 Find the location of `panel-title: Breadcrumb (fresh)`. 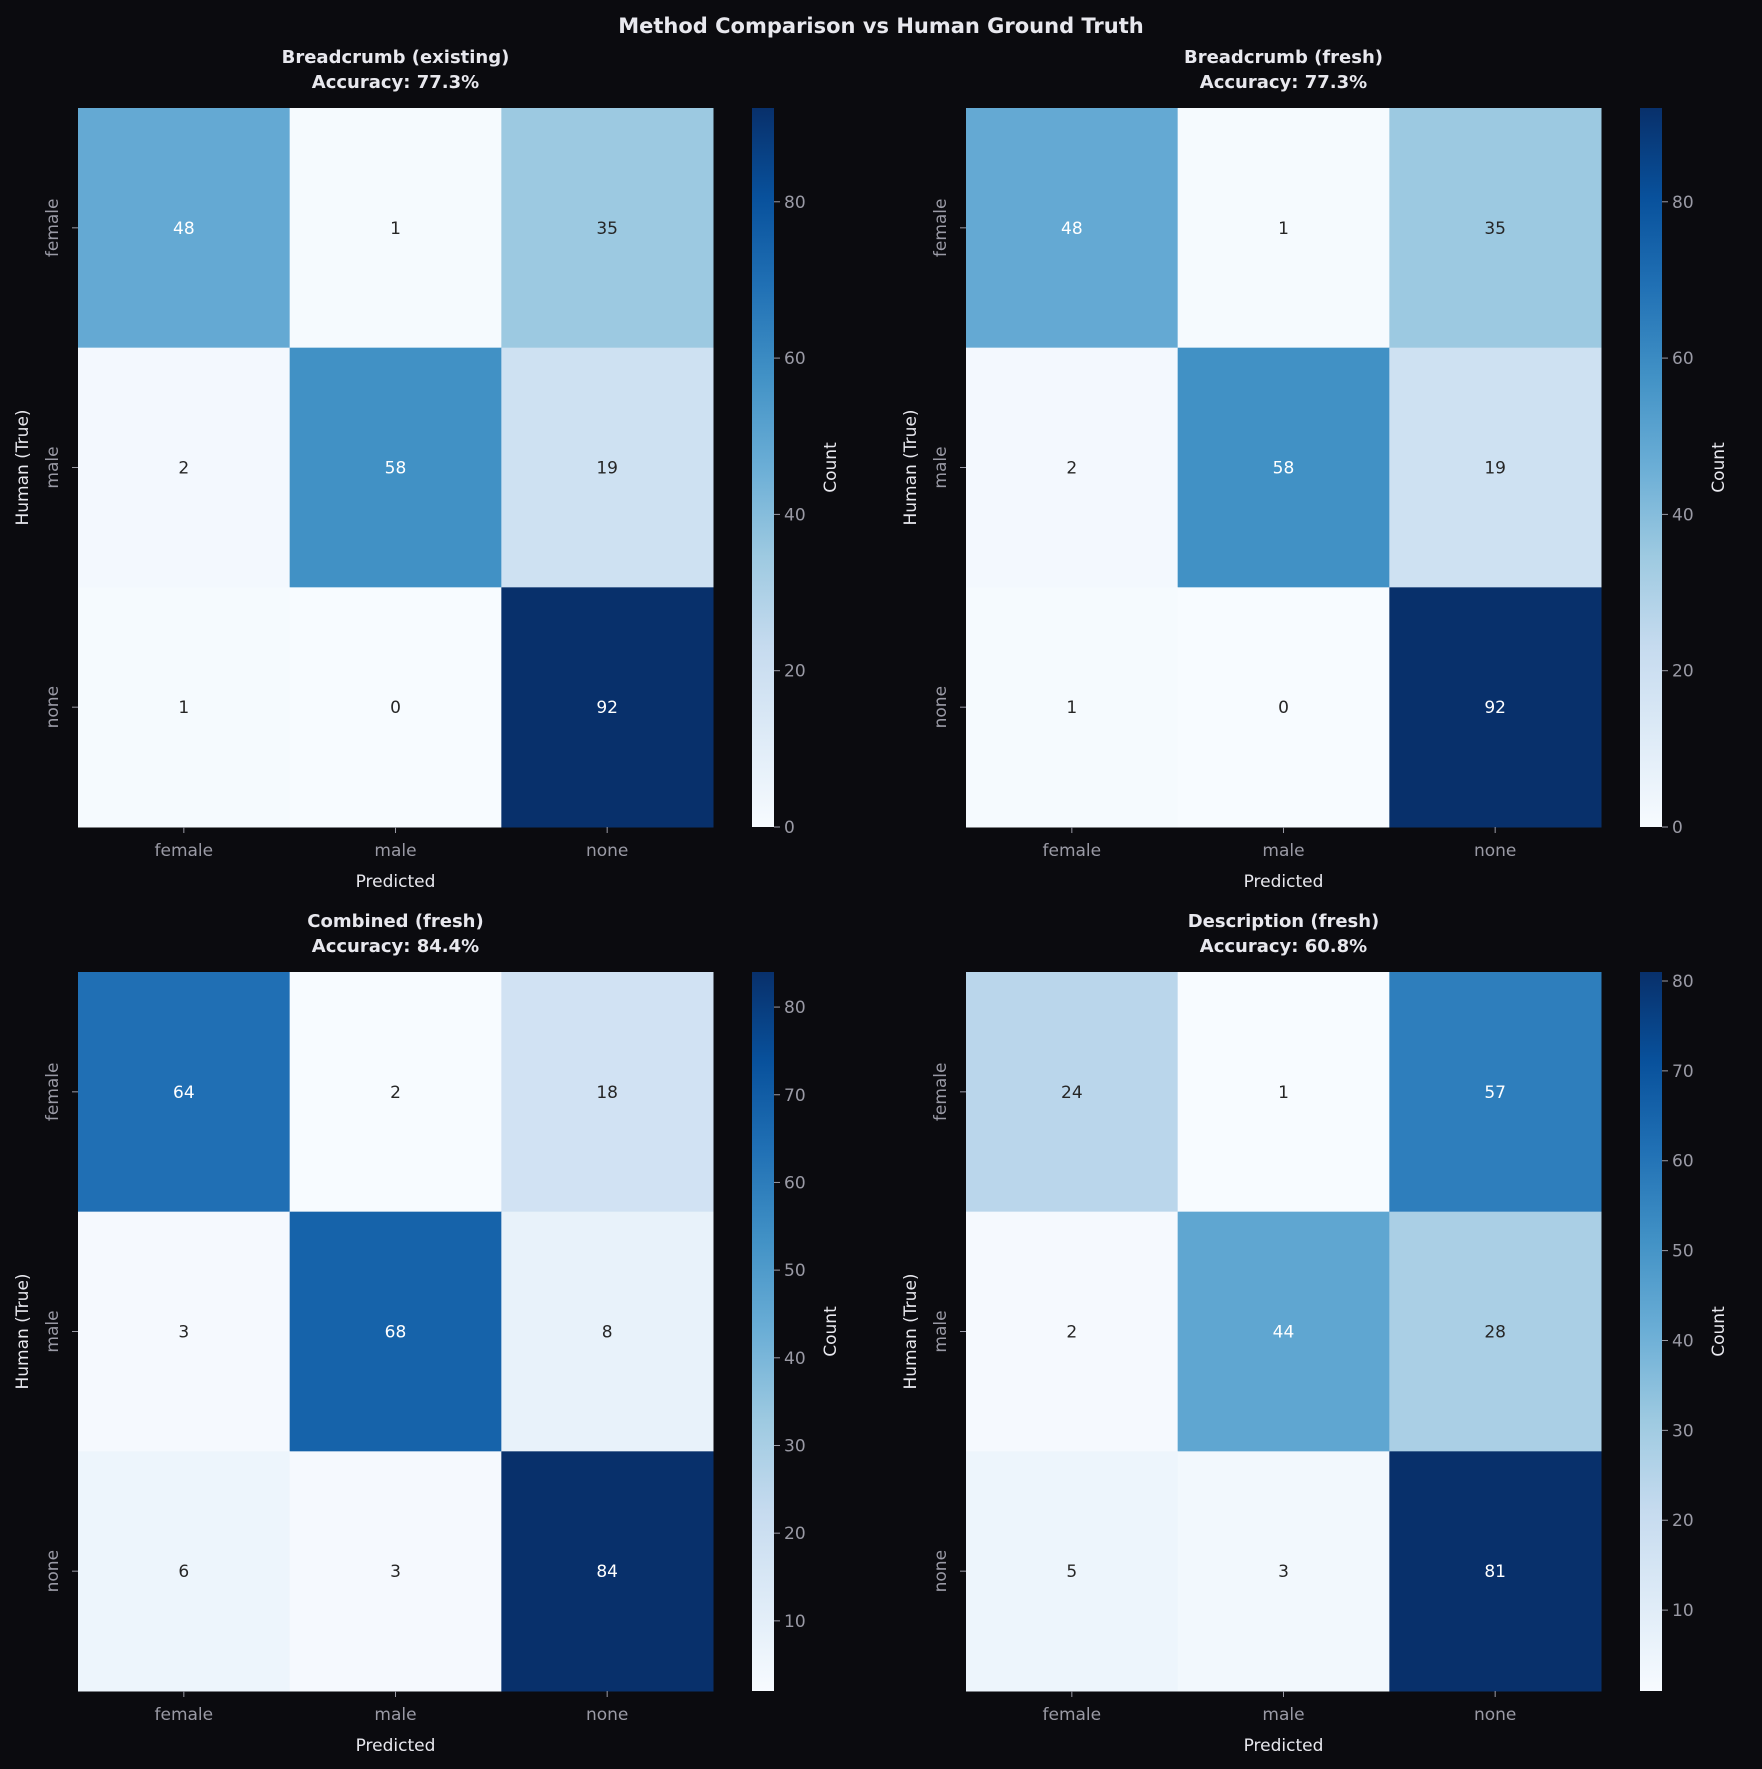

panel-title: Breadcrumb (fresh) is located at coordinates (1283, 57).